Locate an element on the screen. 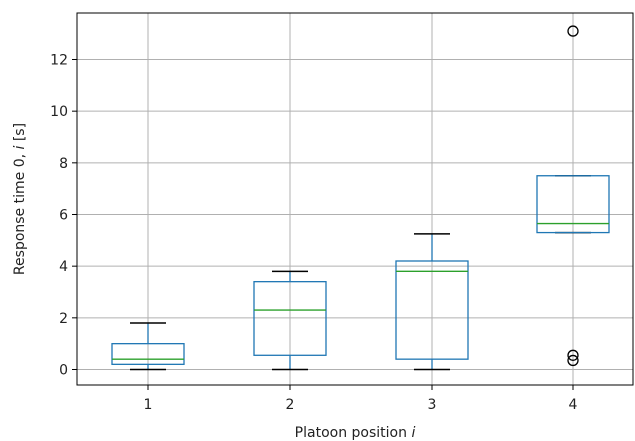 This screenshot has height=441, width=635. x-axis-ticks: 1 2 3 4 is located at coordinates (361, 399).